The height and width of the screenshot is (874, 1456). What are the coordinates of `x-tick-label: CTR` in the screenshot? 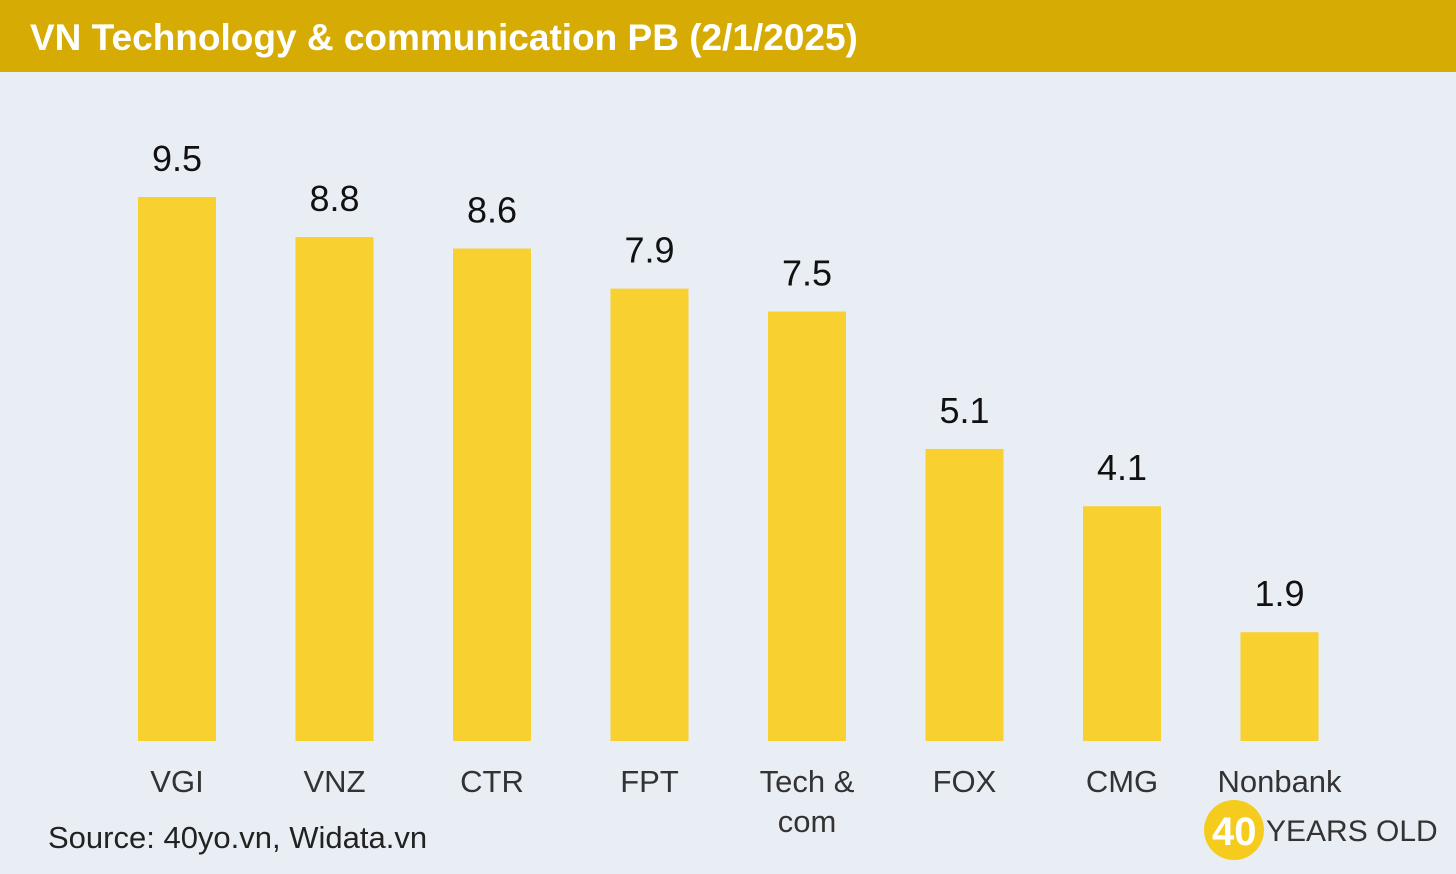 It's located at (492, 781).